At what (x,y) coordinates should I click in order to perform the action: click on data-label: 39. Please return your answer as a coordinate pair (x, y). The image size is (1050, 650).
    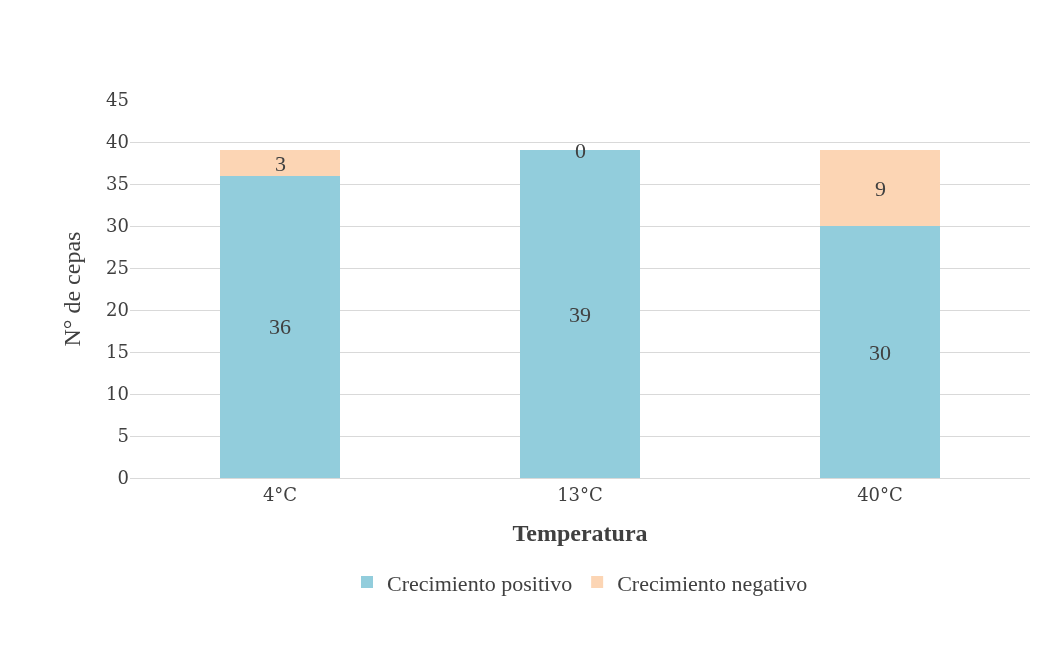
    Looking at the image, I should click on (580, 314).